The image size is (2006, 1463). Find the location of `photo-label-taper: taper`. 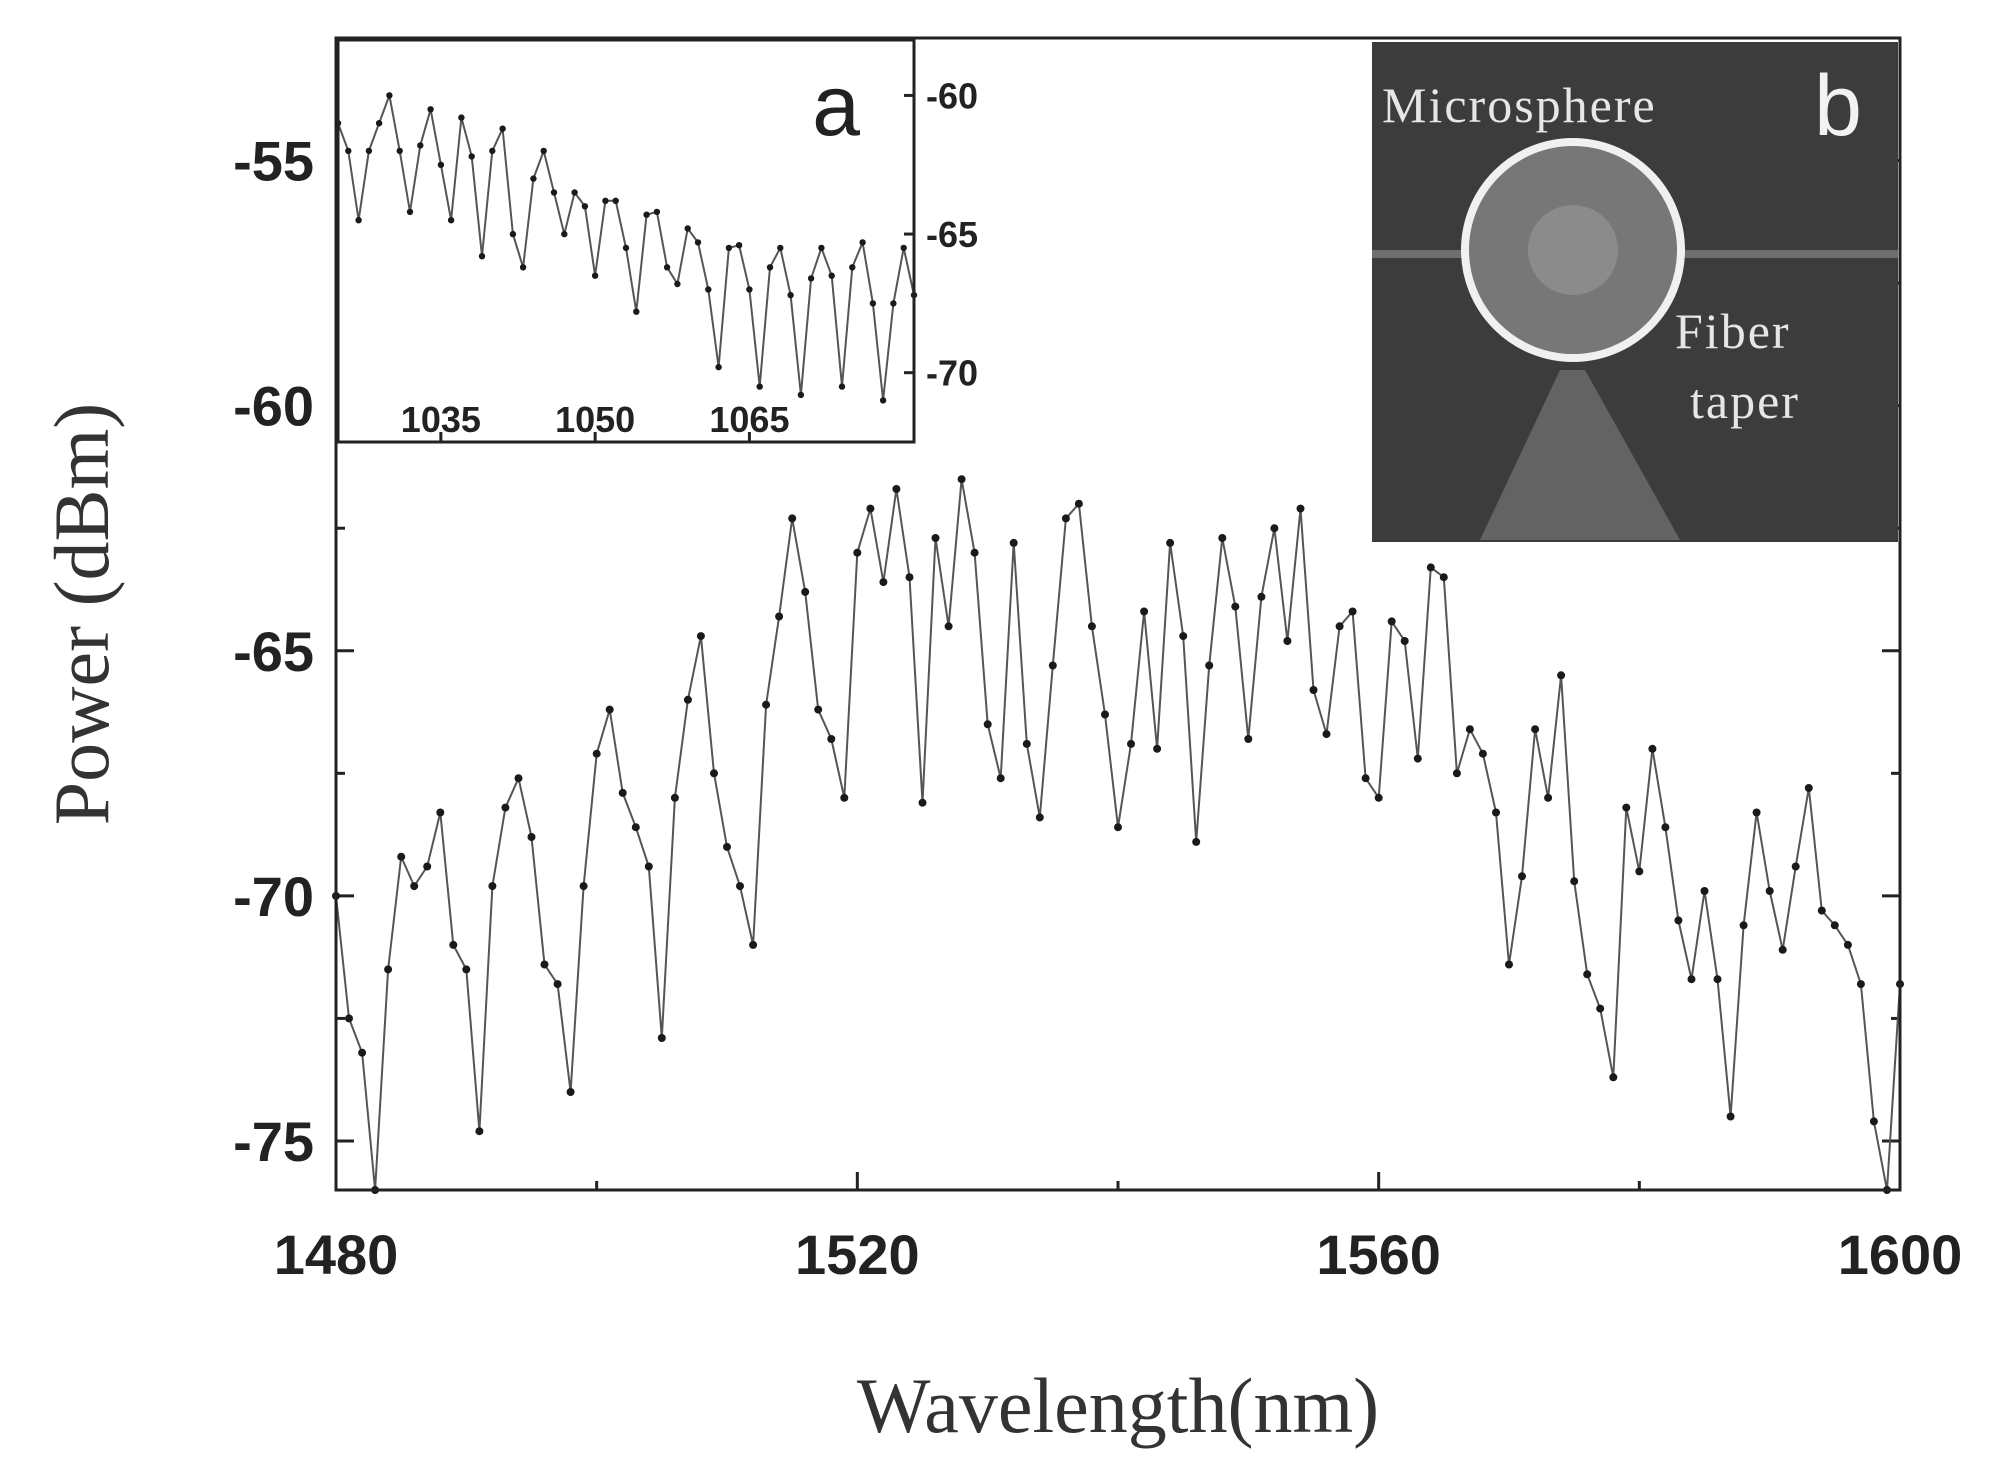

photo-label-taper: taper is located at coordinates (1745, 401).